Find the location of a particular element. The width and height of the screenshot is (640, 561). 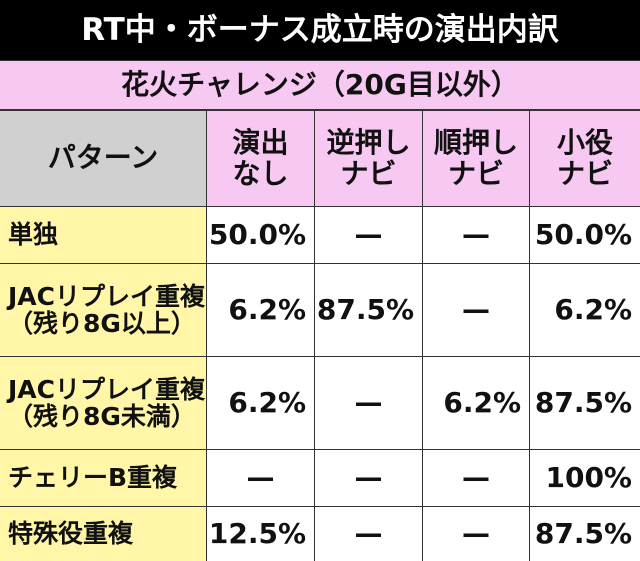

row-label-text: （残り8G以上） is located at coordinates (102, 323).